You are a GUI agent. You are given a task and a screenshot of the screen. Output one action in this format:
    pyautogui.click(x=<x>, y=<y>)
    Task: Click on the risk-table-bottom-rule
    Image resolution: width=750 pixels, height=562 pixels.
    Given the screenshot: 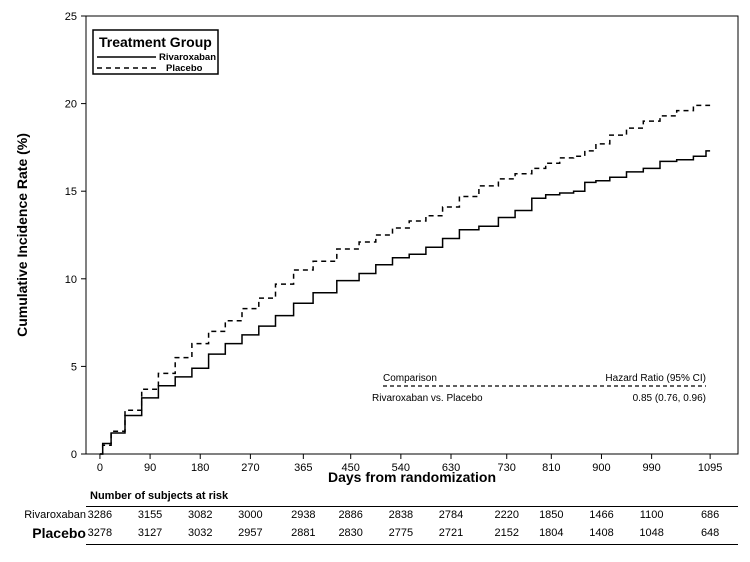 What is the action you would take?
    pyautogui.click(x=412, y=544)
    